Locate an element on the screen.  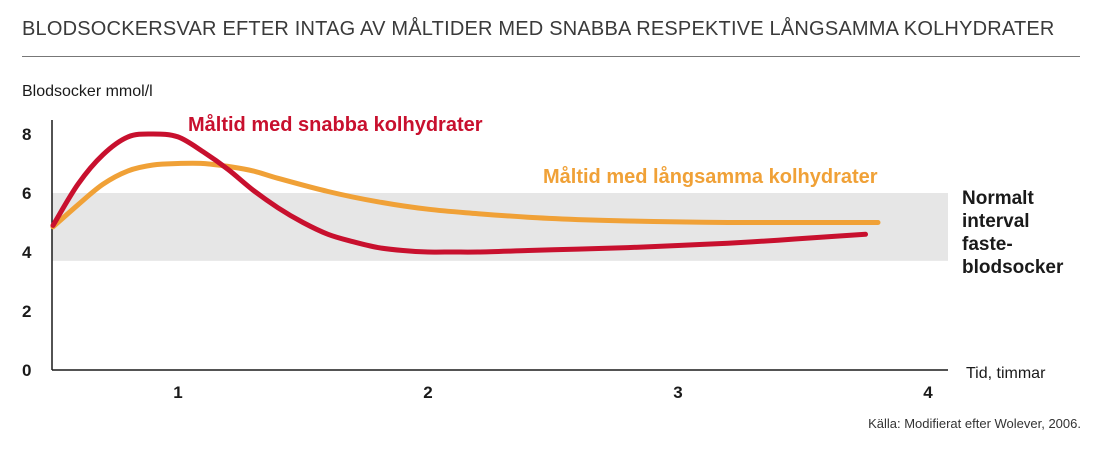
band-label-line: Normalt is located at coordinates (998, 198).